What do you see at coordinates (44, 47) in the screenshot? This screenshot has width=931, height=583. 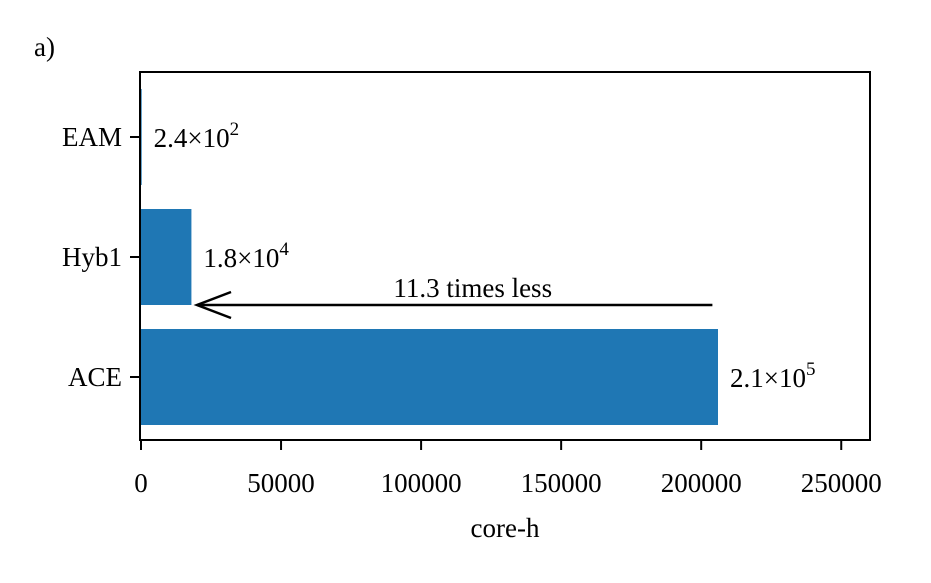 I see `panel-label: a)` at bounding box center [44, 47].